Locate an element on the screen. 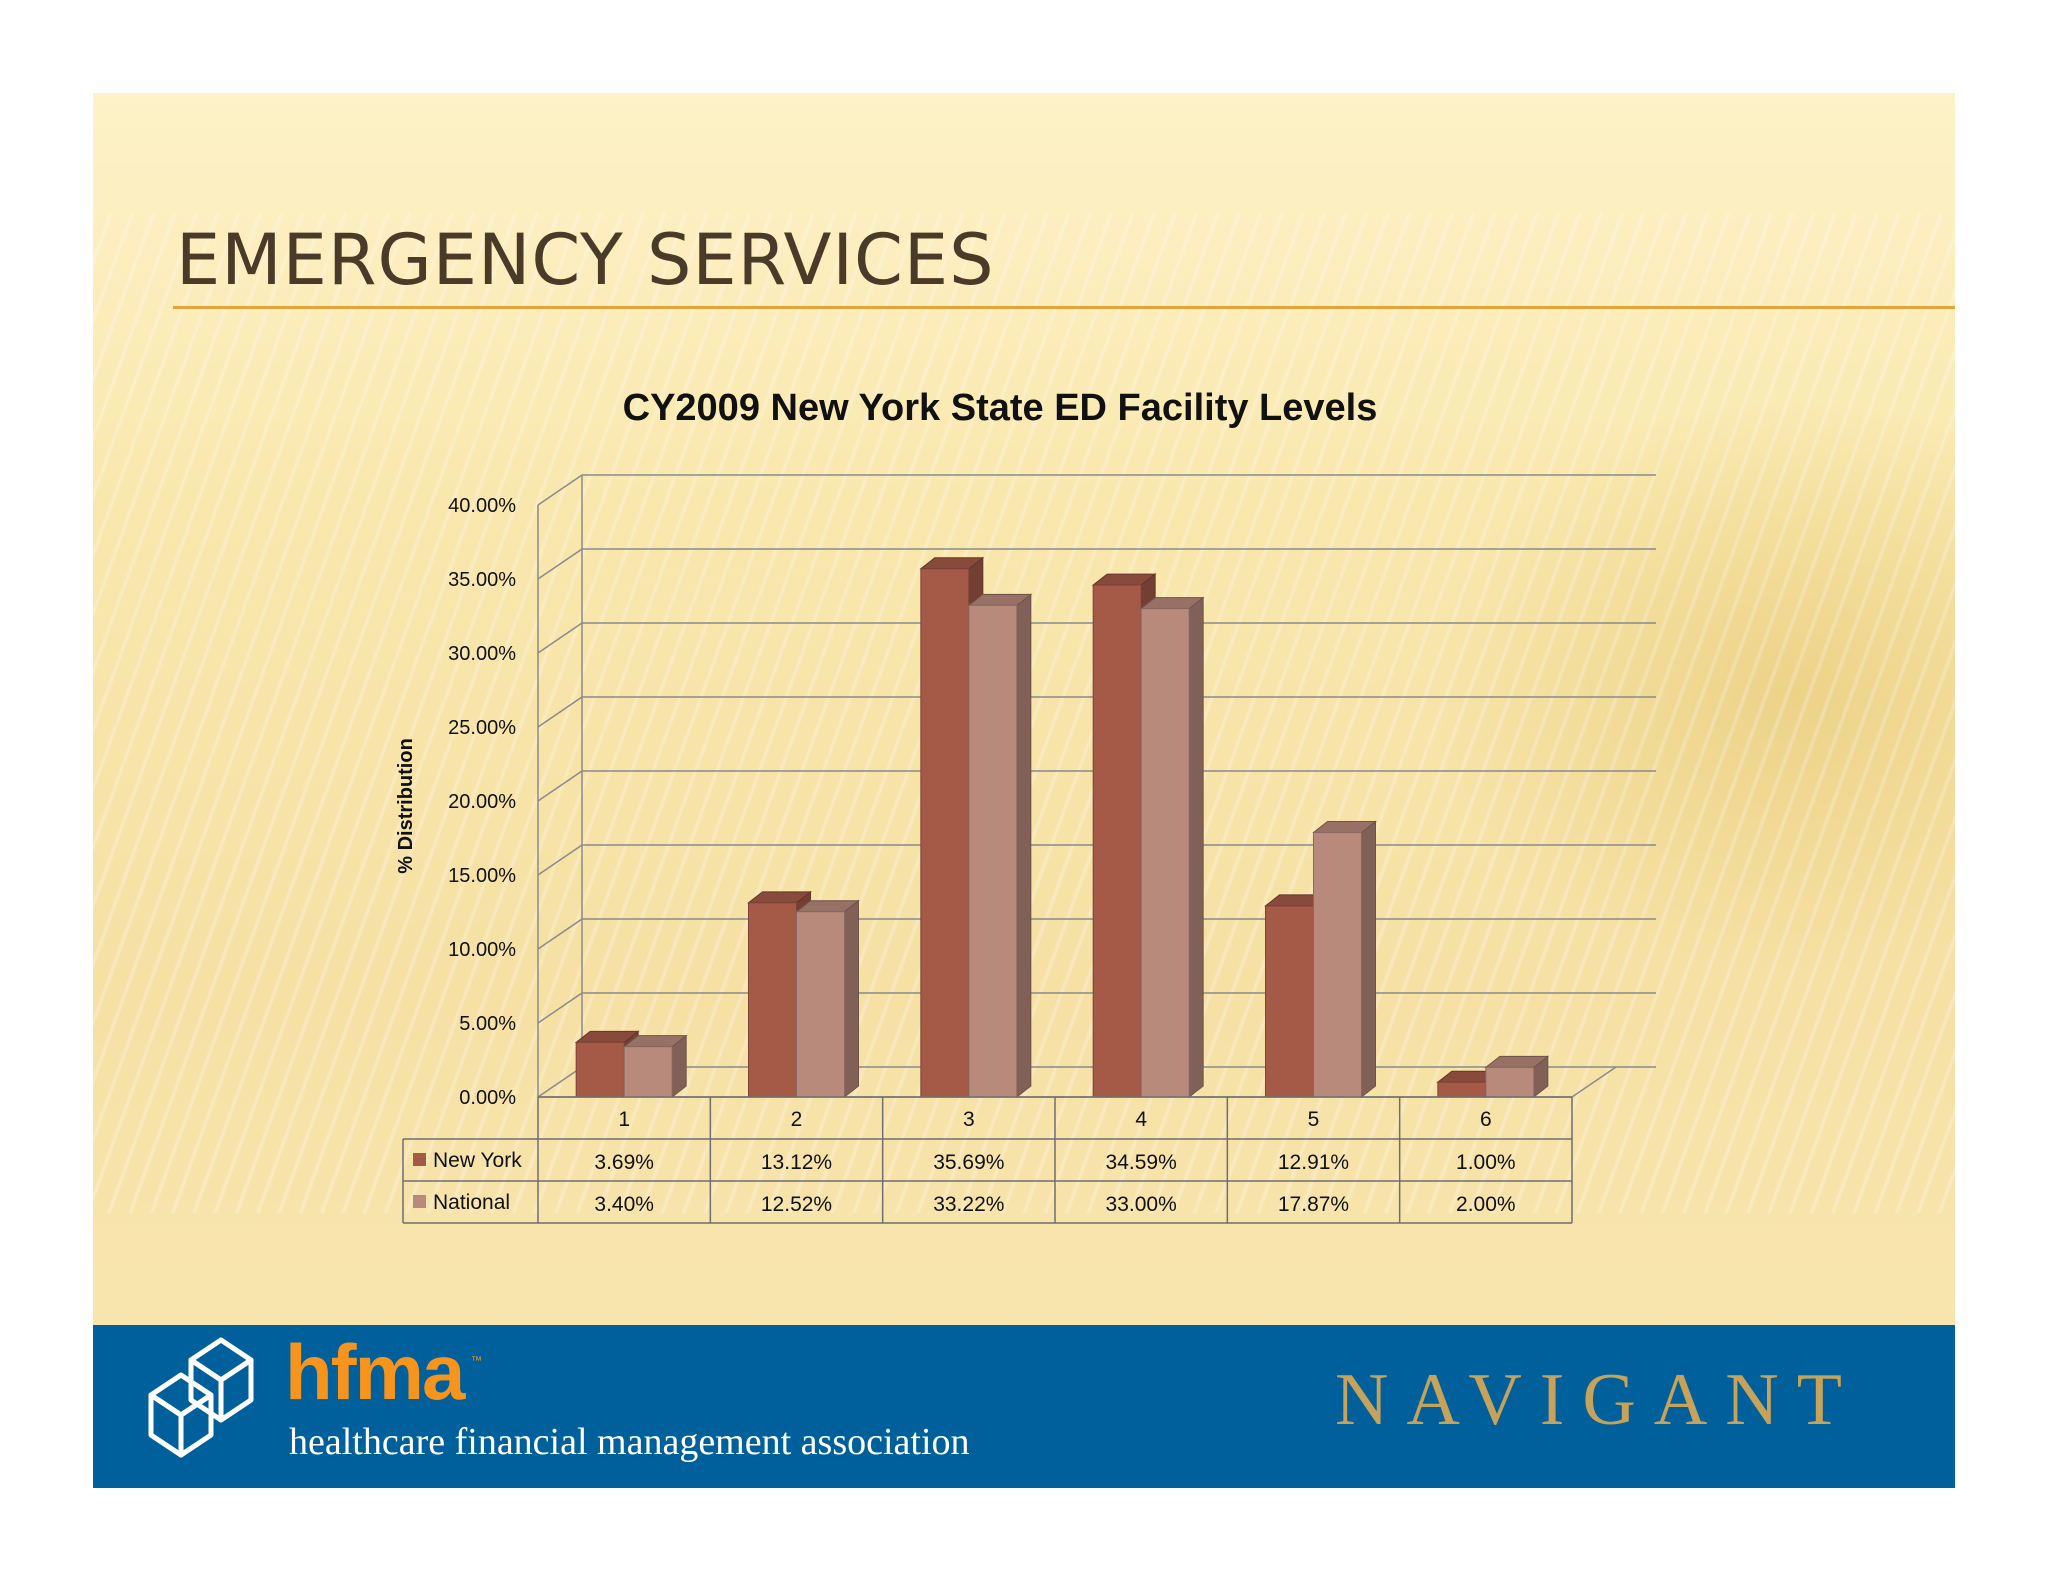 This screenshot has width=2048, height=1582. navigant-logo: NAVIGANT is located at coordinates (1597, 1400).